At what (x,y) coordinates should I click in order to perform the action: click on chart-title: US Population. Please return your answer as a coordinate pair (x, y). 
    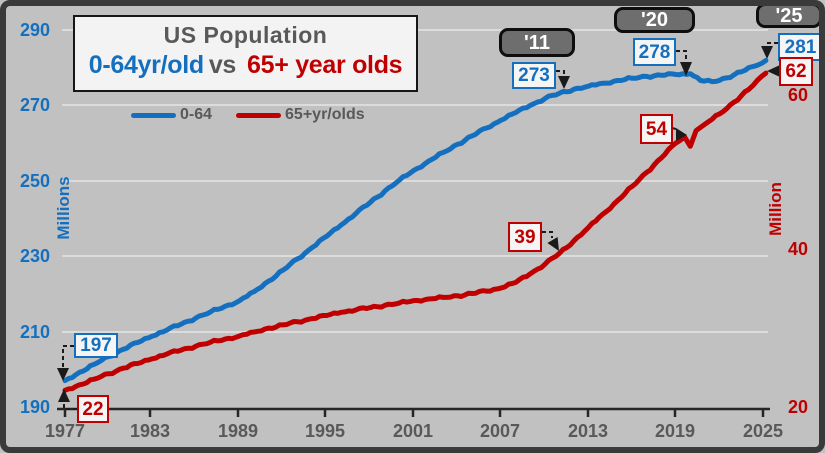
    Looking at the image, I should click on (245, 35).